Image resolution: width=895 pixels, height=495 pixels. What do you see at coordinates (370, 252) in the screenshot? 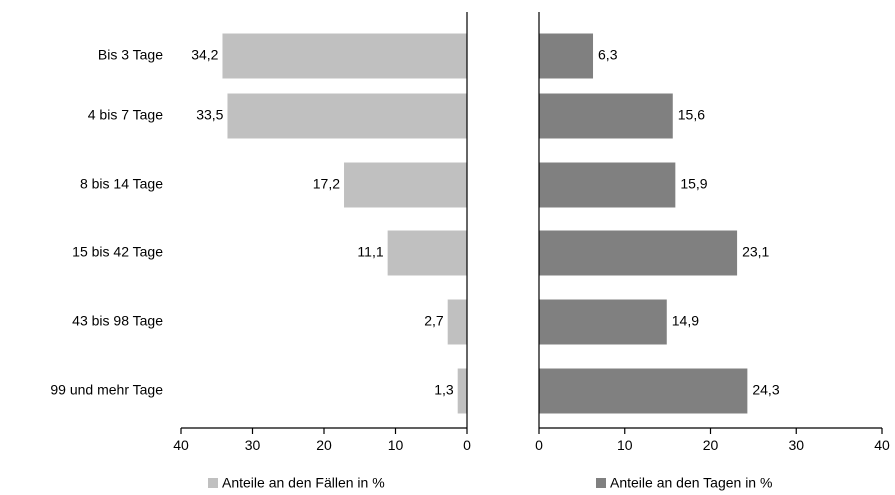
I see `value-label: 11,1` at bounding box center [370, 252].